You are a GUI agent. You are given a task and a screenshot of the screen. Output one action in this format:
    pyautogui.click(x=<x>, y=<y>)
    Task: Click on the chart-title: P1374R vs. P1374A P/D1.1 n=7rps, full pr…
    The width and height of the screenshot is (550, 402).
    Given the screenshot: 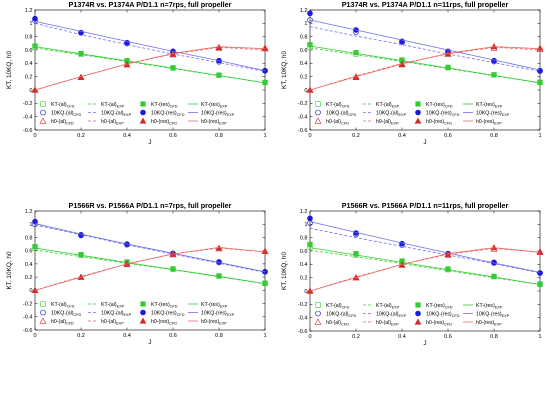 What is the action you would take?
    pyautogui.click(x=150, y=4)
    